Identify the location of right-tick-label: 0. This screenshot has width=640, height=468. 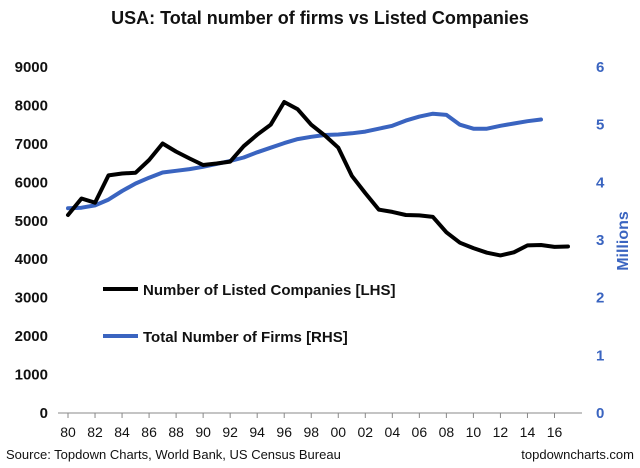
(600, 413).